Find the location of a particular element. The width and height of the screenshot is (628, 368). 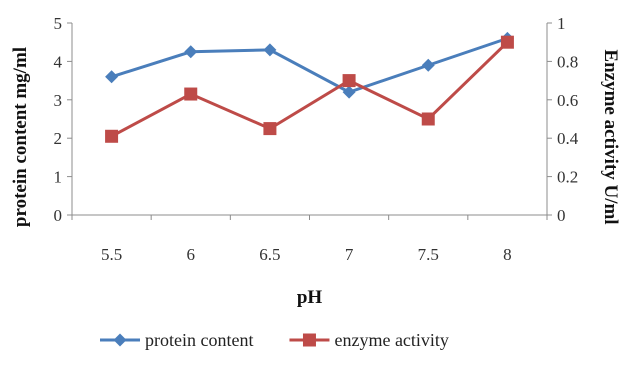

right-y-tick-label: 0.6 is located at coordinates (567, 100).